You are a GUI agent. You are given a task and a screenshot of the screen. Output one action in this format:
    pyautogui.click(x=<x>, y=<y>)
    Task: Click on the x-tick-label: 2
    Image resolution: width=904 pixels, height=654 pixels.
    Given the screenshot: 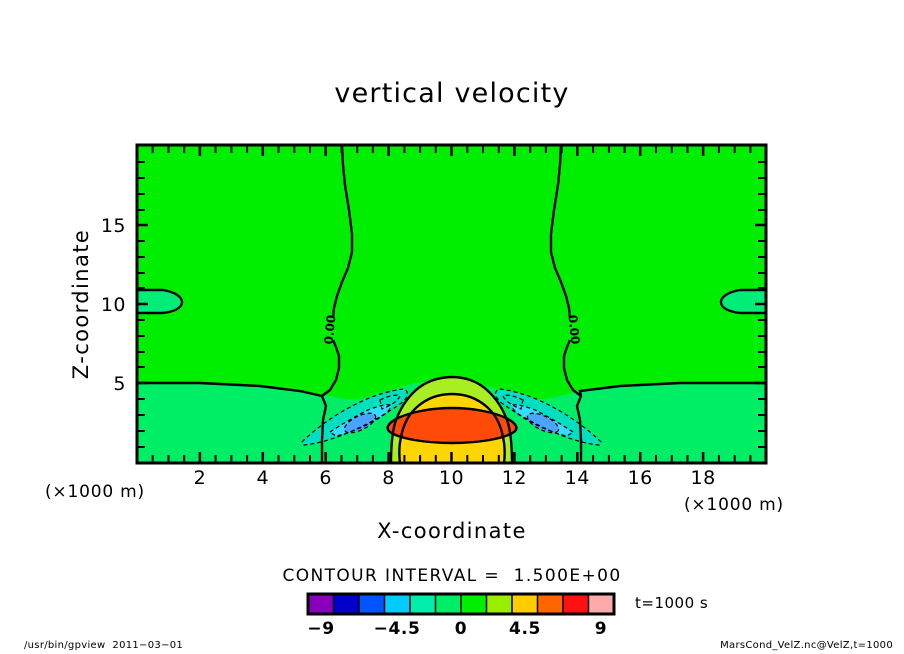 What is the action you would take?
    pyautogui.click(x=200, y=478)
    